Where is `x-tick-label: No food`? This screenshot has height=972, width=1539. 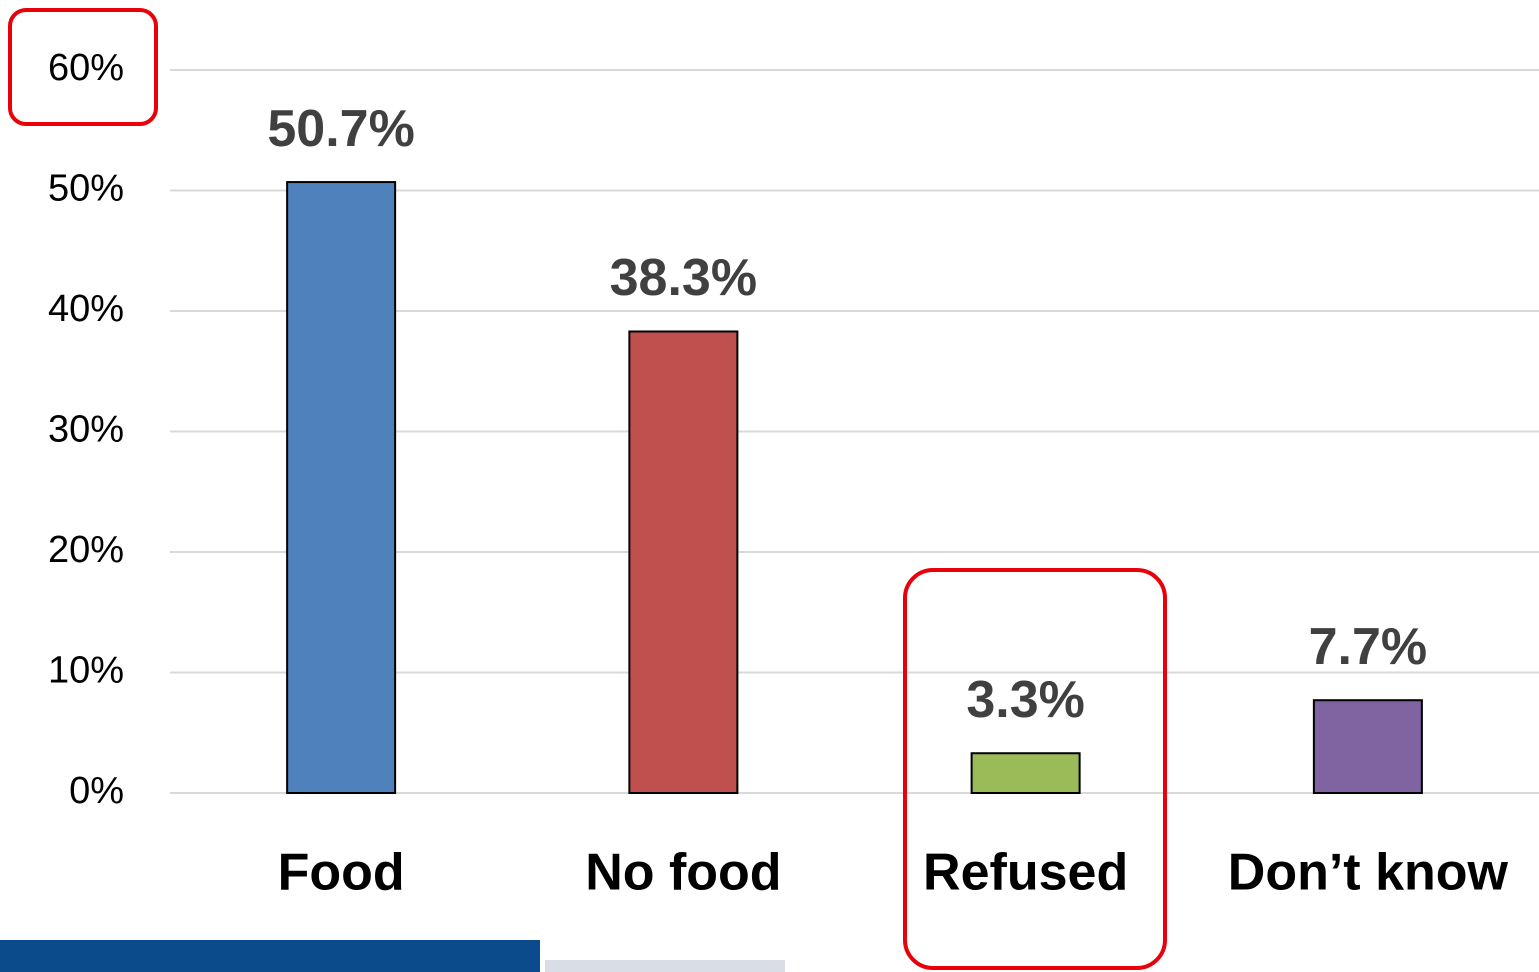 x-tick-label: No food is located at coordinates (683, 873).